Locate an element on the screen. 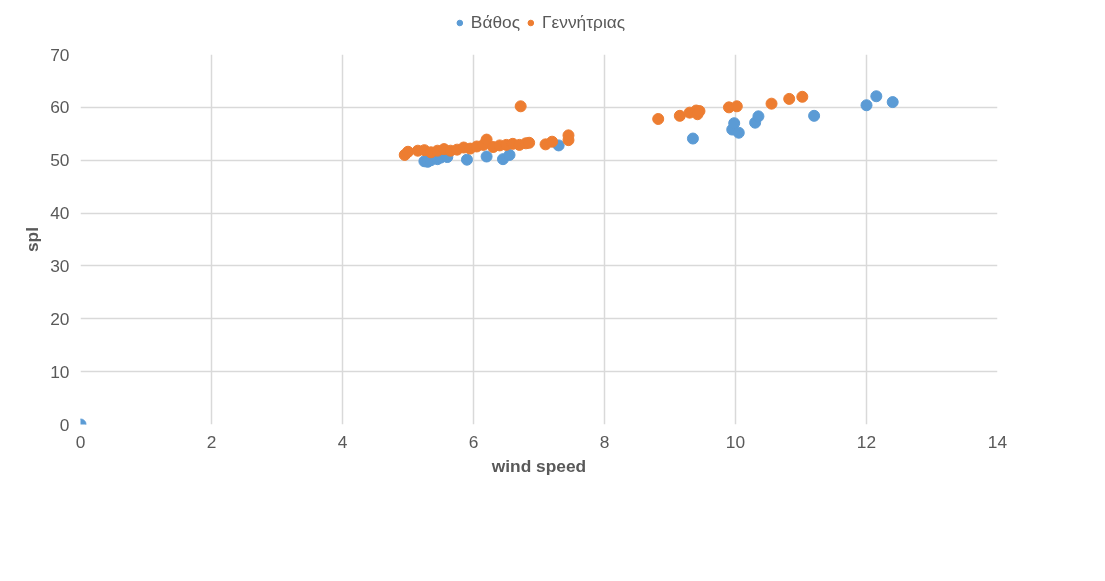  y-axis-title: spl is located at coordinates (32, 239).